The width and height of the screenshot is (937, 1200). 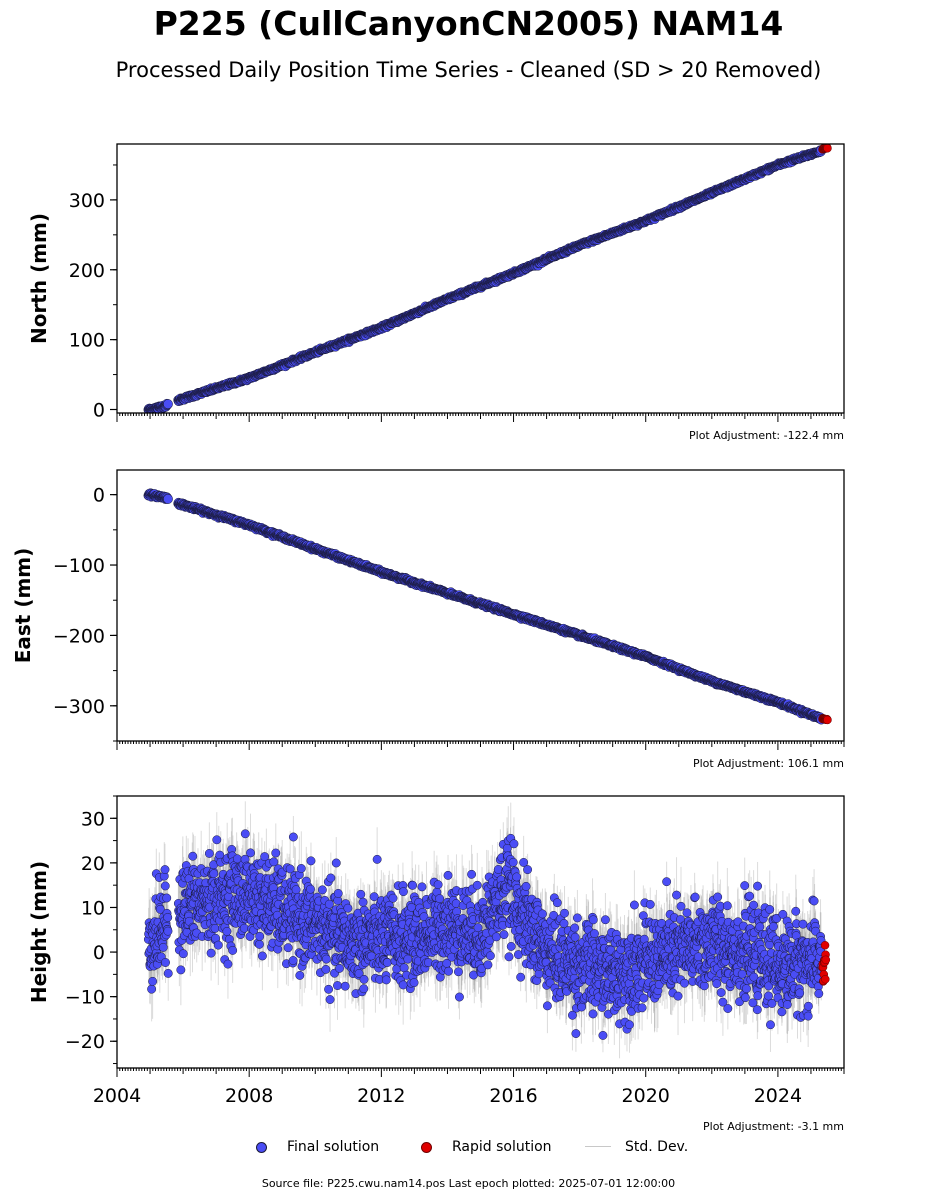 I want to click on chart-title: P225 (CullCanyonCN2005) NAM14, so click(x=468, y=23).